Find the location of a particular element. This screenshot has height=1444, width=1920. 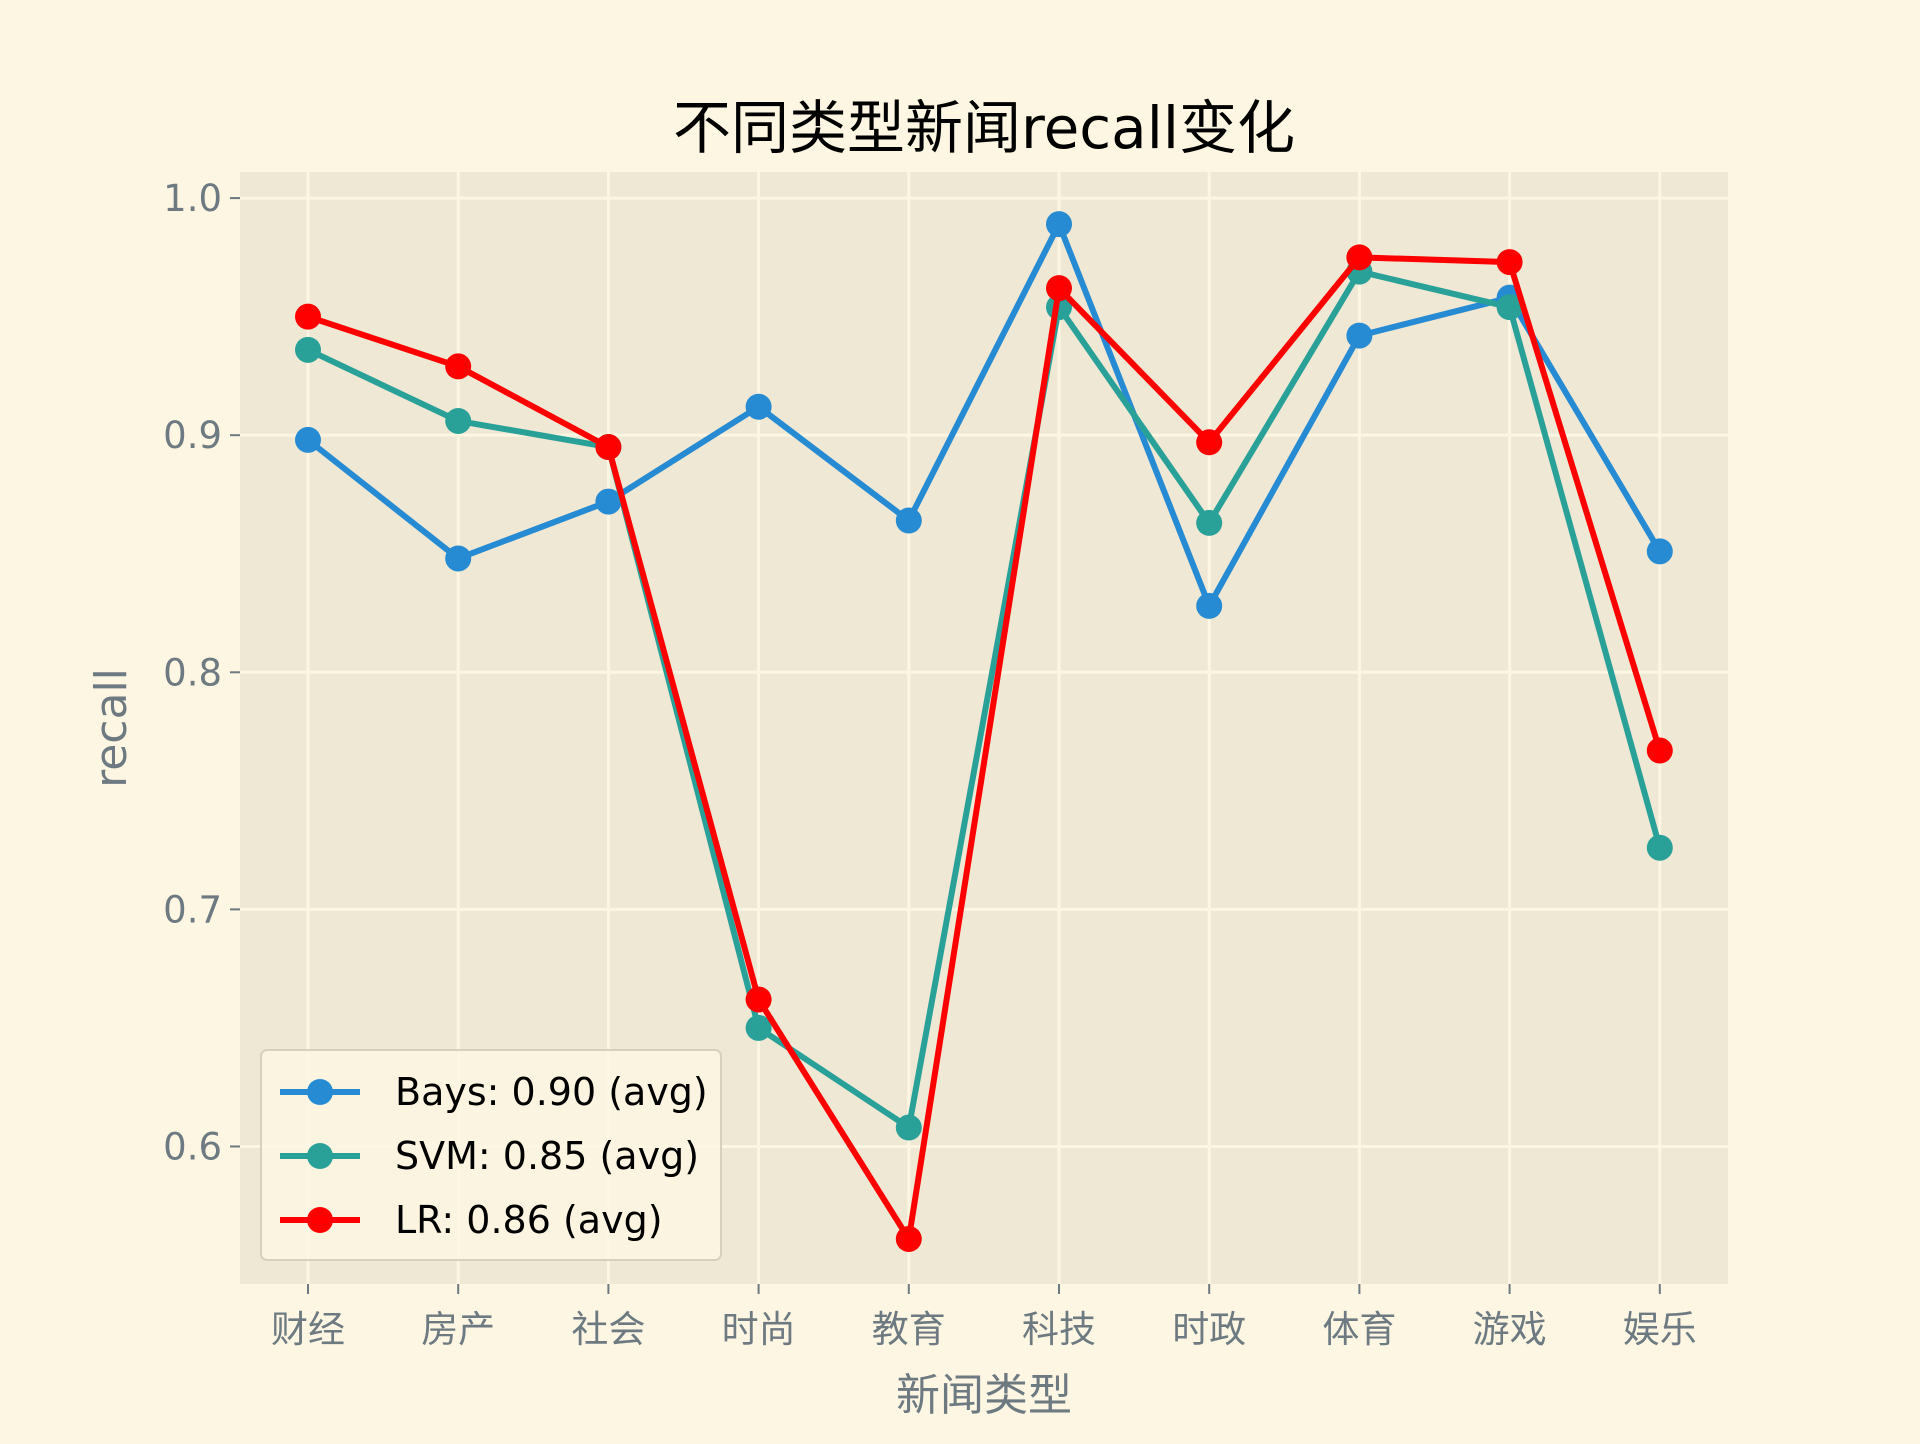

y-tick-label: 0.7 is located at coordinates (192, 909).